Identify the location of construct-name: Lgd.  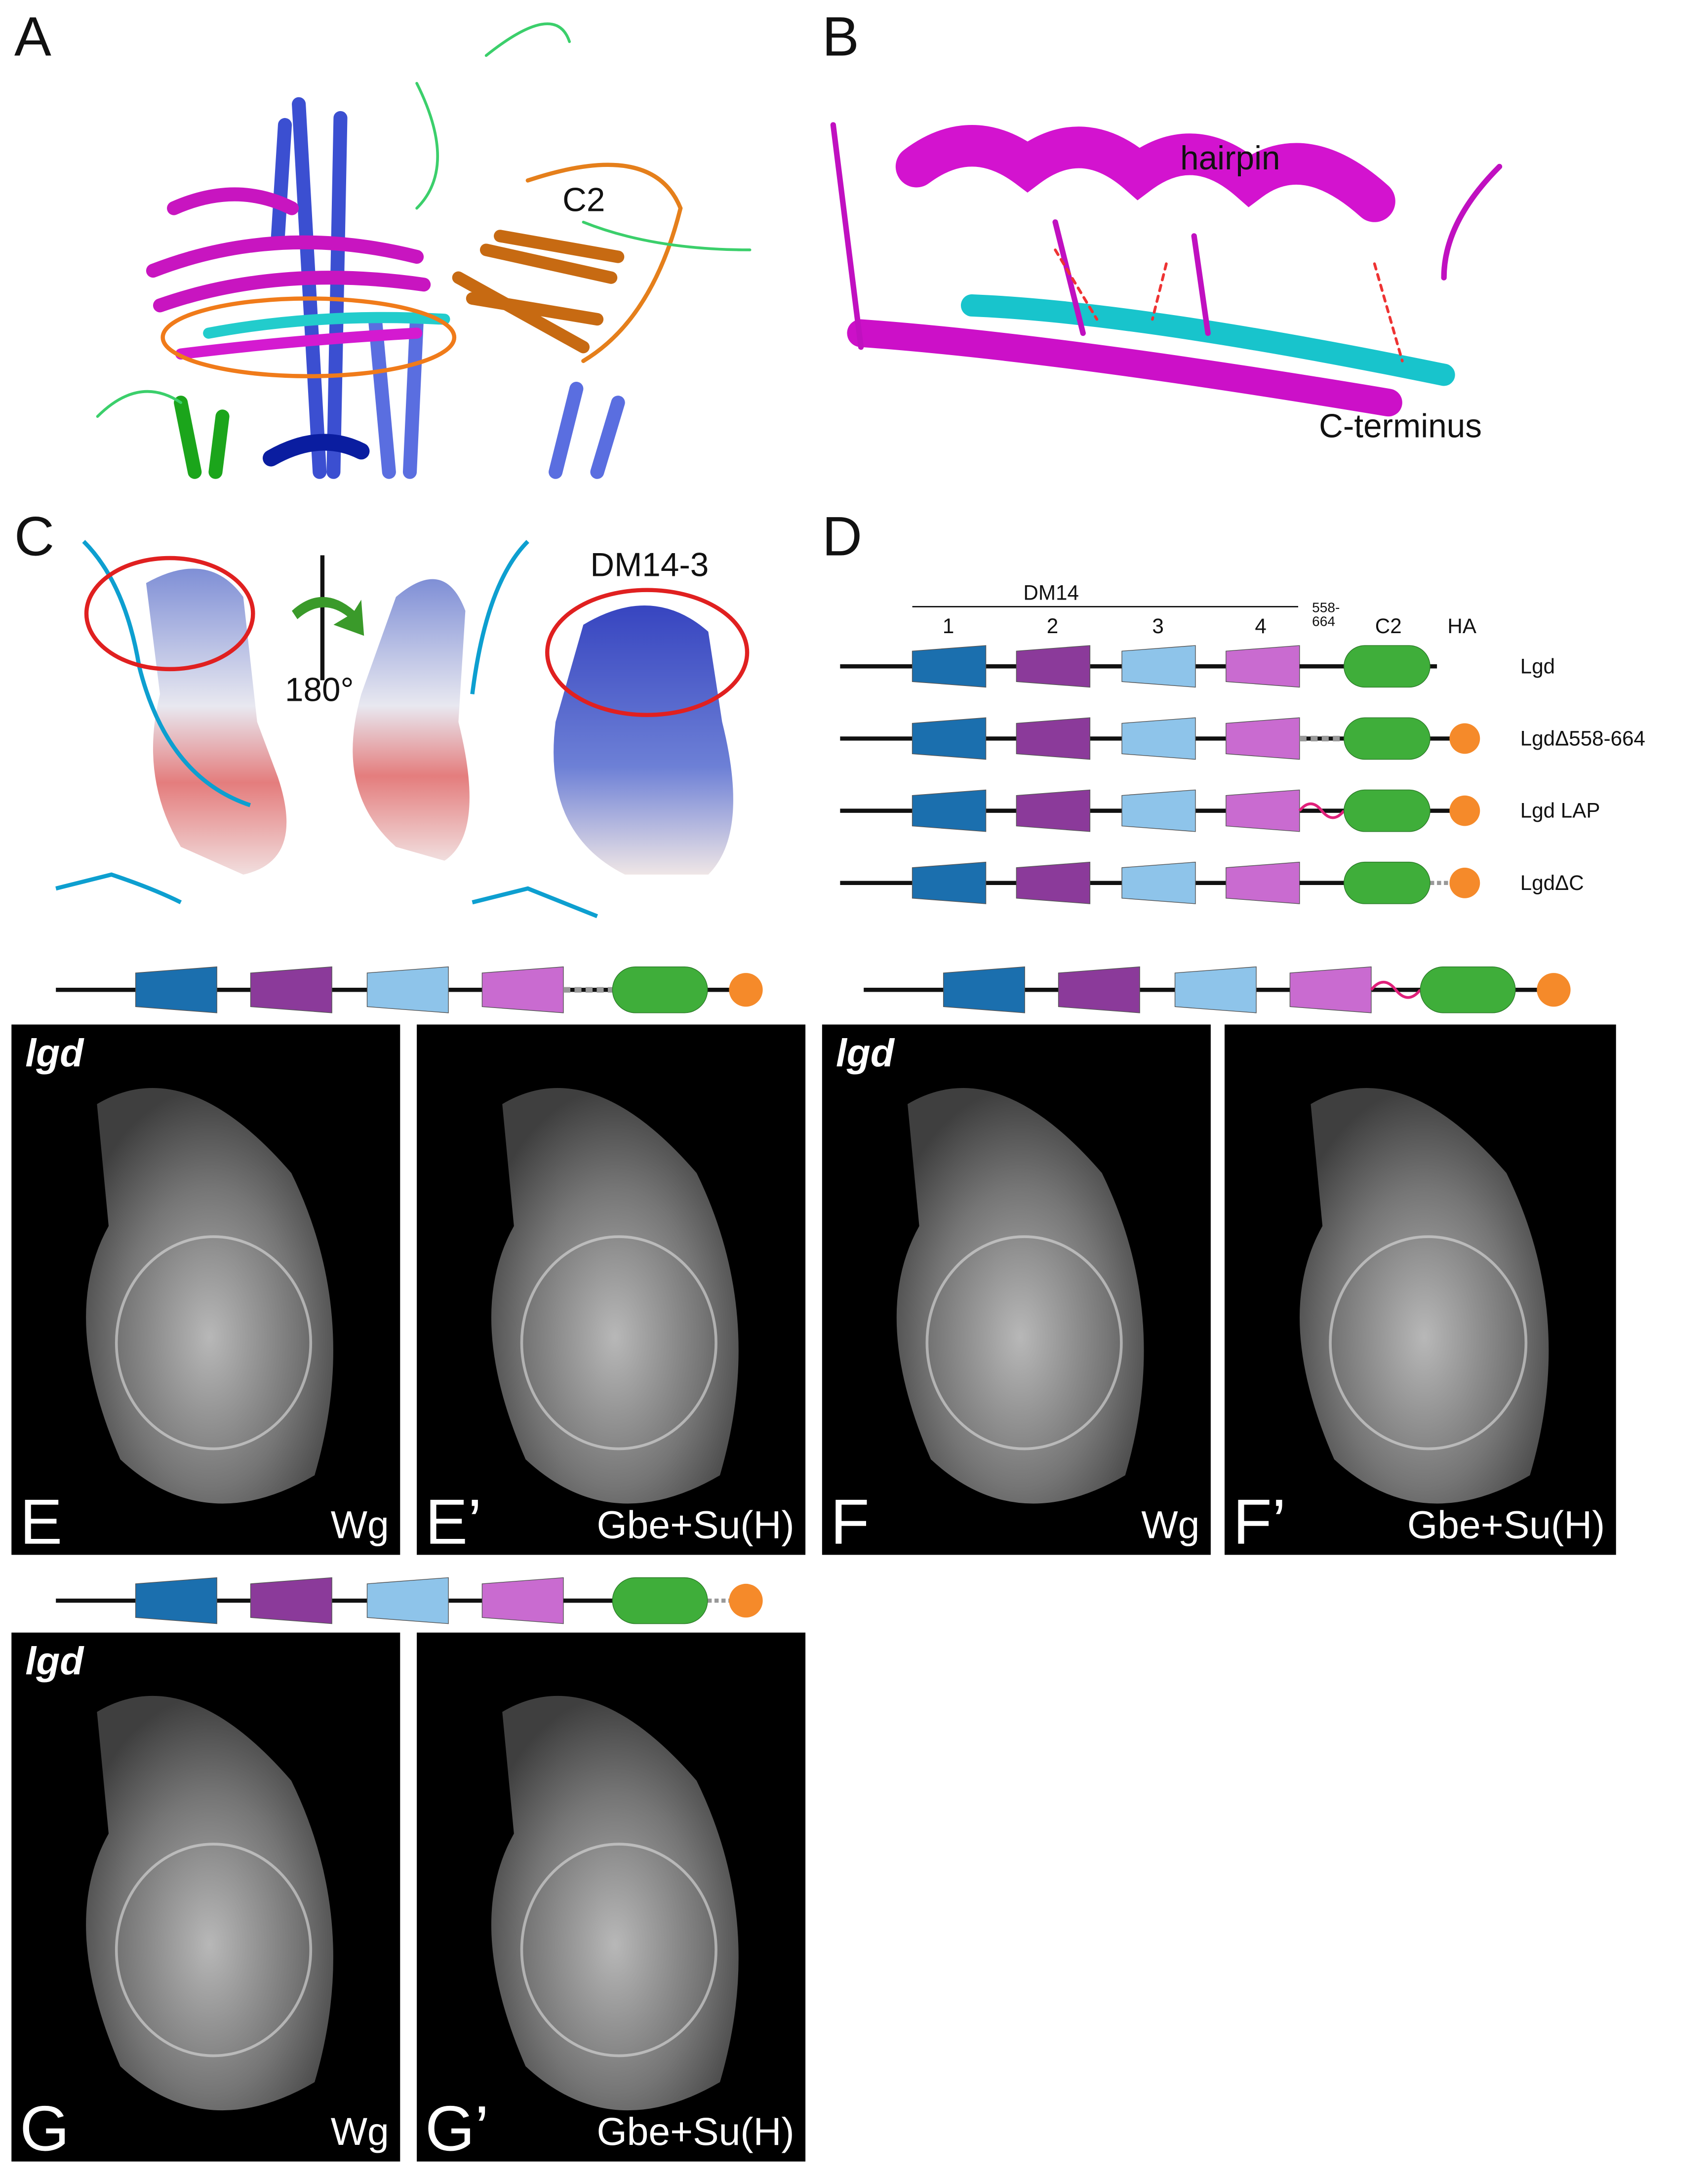
(1537, 666).